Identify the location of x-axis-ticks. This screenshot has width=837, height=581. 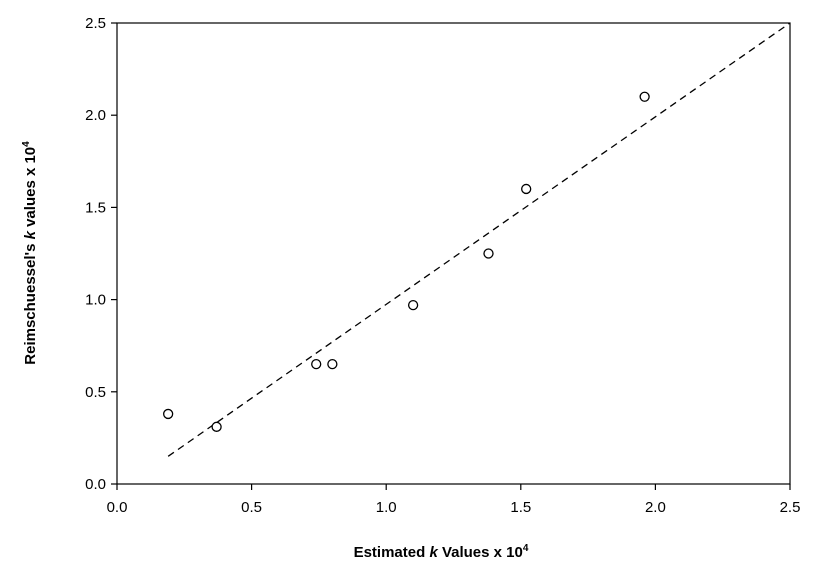
(453, 487).